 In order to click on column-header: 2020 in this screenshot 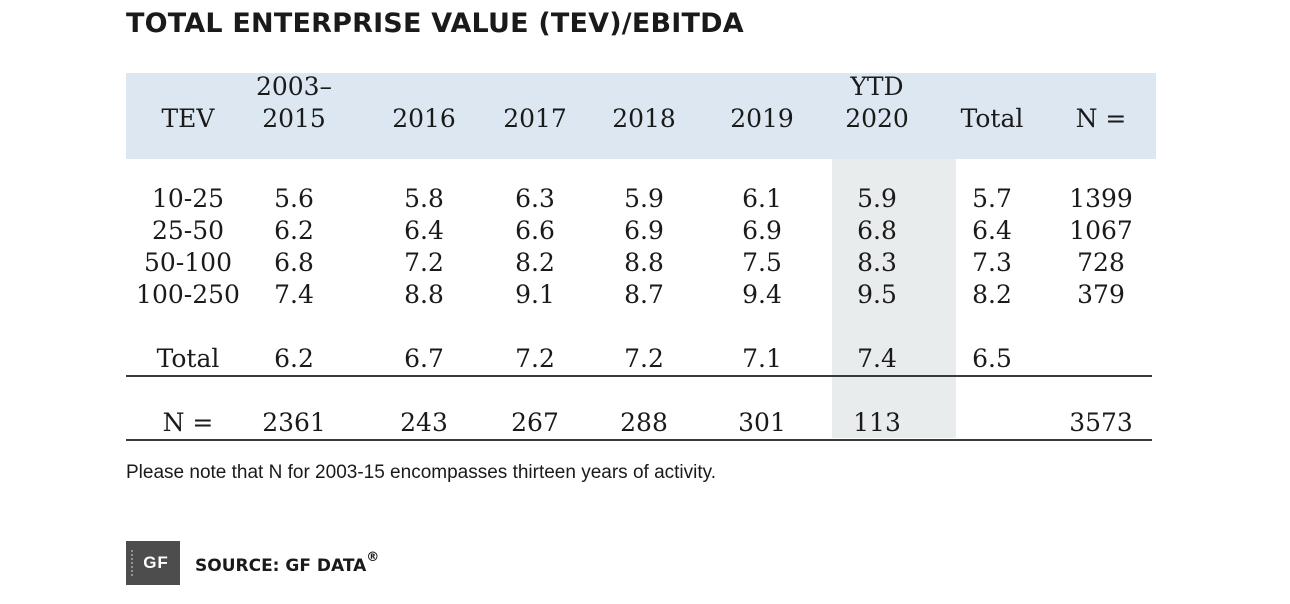, I will do `click(877, 118)`.